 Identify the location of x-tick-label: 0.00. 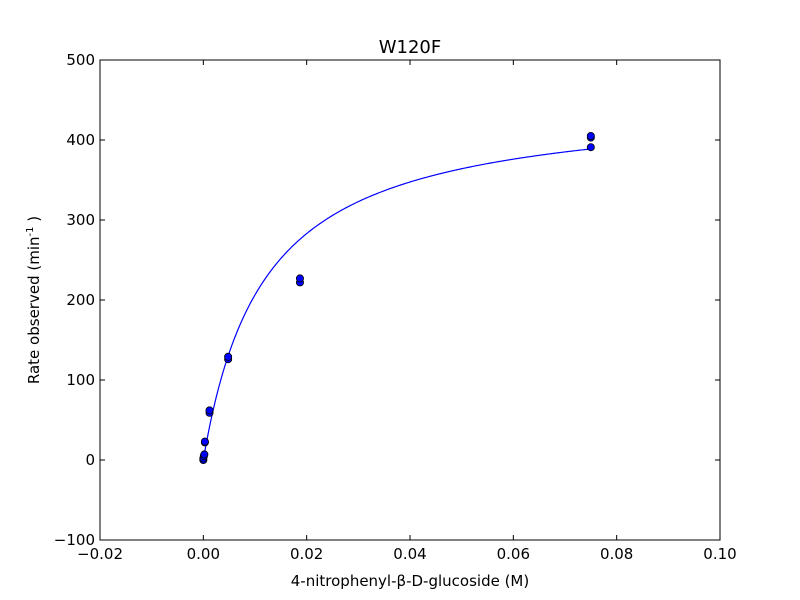
(203, 554).